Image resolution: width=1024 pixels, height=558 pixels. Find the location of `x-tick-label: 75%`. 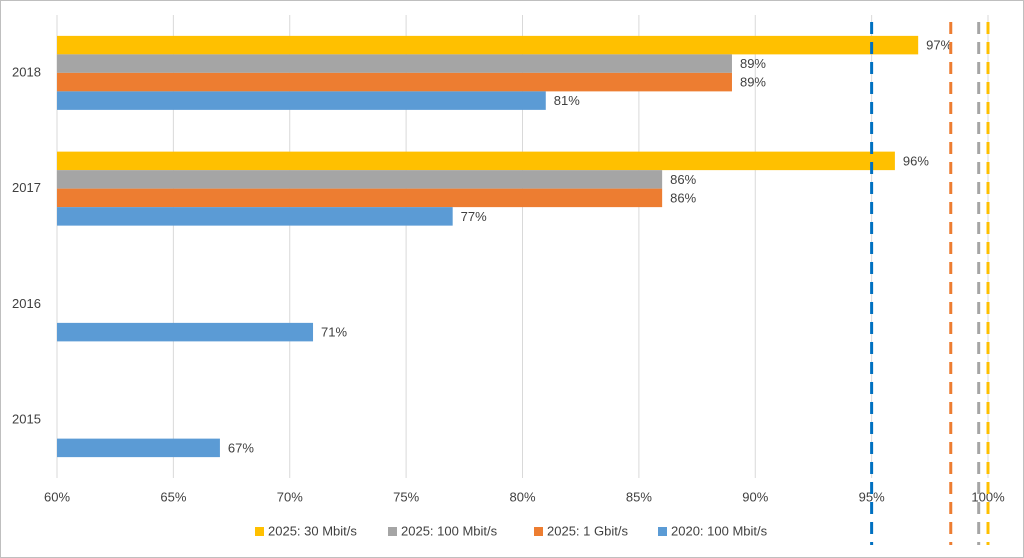

x-tick-label: 75% is located at coordinates (406, 496).